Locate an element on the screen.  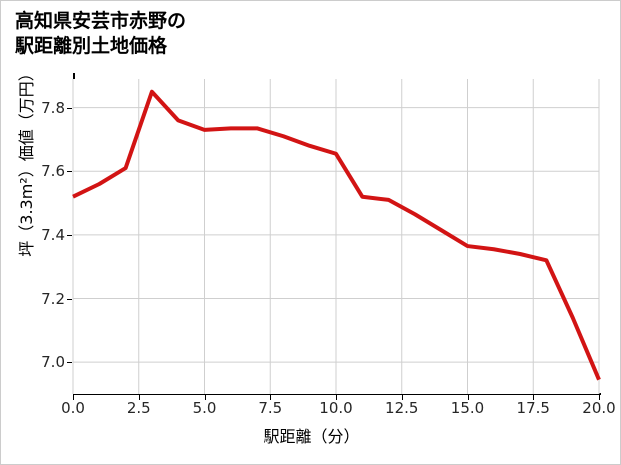
y-tick-label: 7.2 is located at coordinates (53, 298).